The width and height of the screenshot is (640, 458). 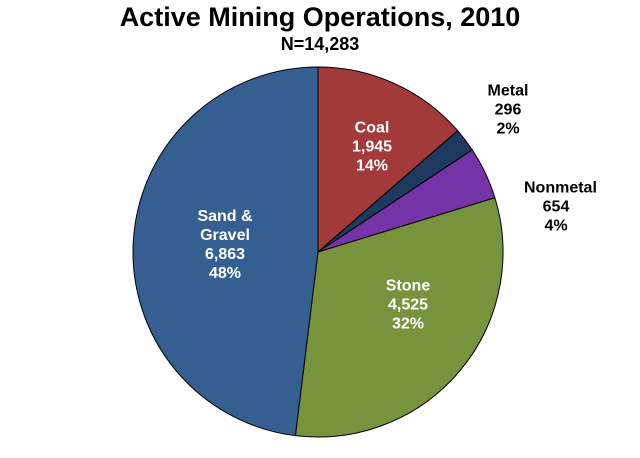 I want to click on pie-slice, so click(x=388, y=160).